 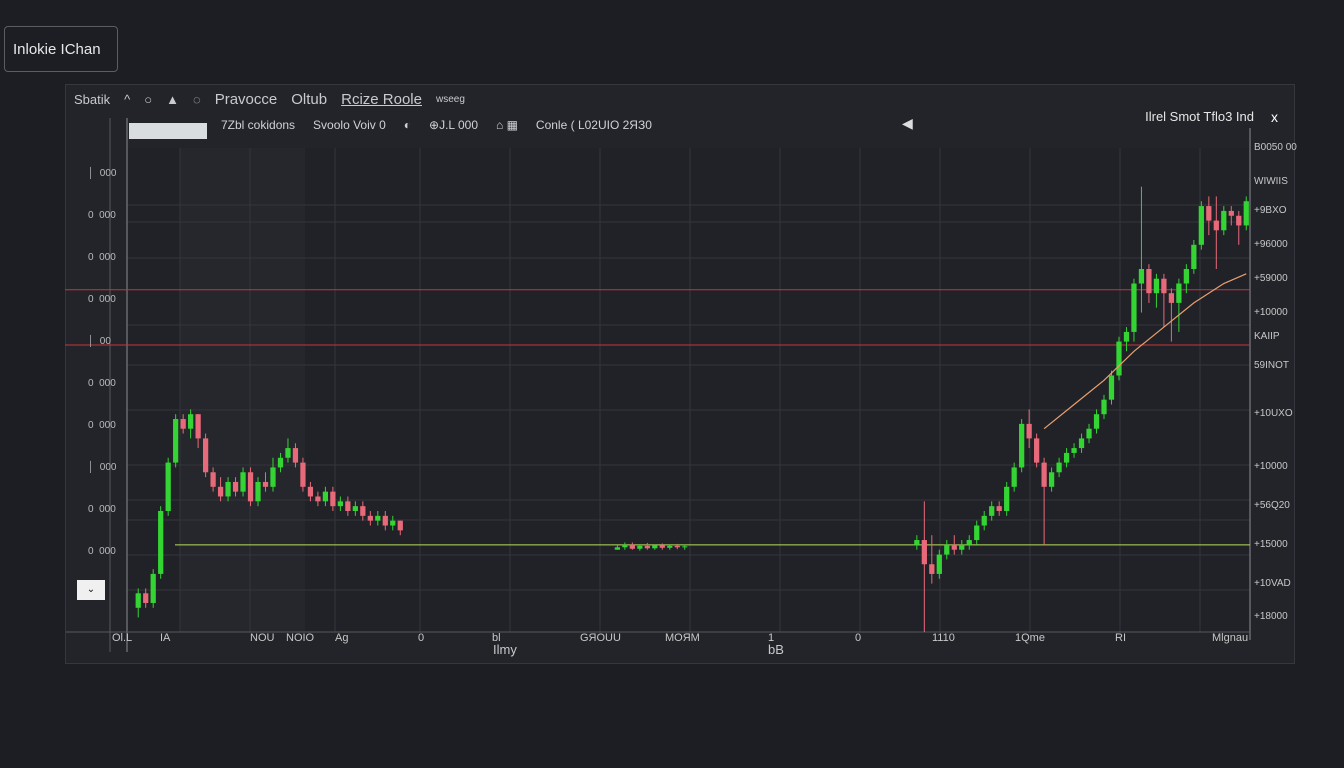 I want to click on y-tick-label: +9BXO, so click(x=1270, y=210).